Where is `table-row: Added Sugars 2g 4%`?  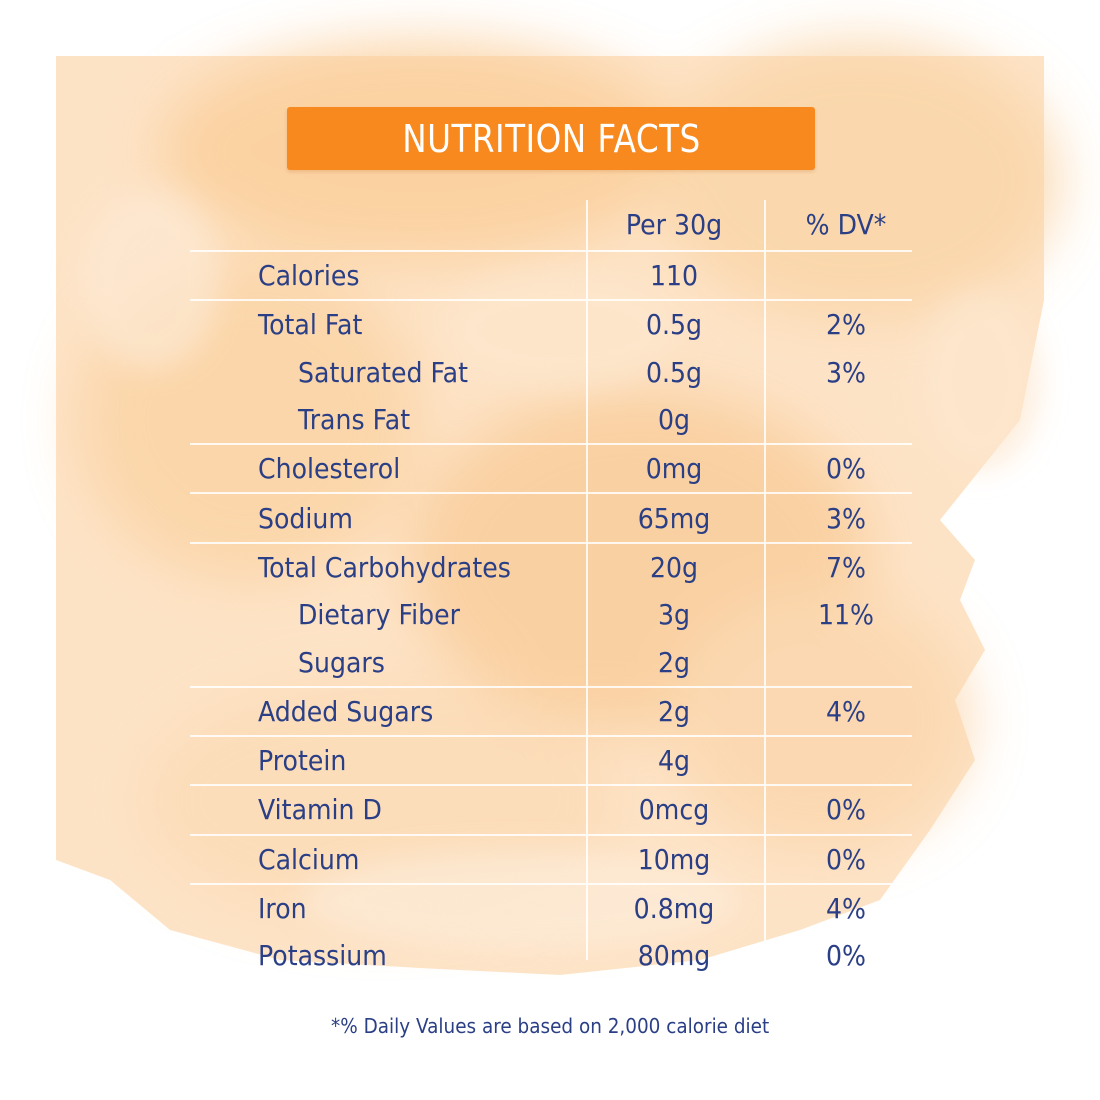
table-row: Added Sugars 2g 4% is located at coordinates (551, 710).